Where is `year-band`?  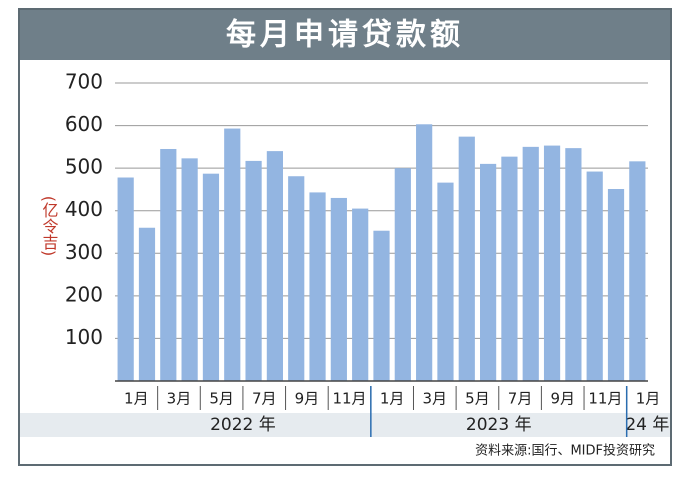
year-band is located at coordinates (345, 425).